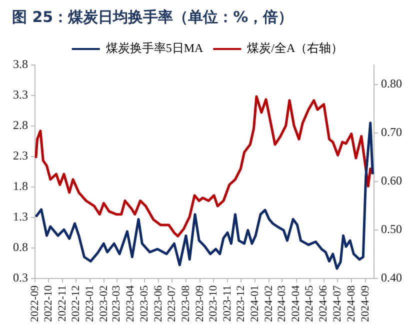 This screenshot has height=336, width=415. Describe the element at coordinates (152, 17) in the screenshot. I see `chart-title: 图 25：煤炭日均换手率（单位：%，倍）` at that location.